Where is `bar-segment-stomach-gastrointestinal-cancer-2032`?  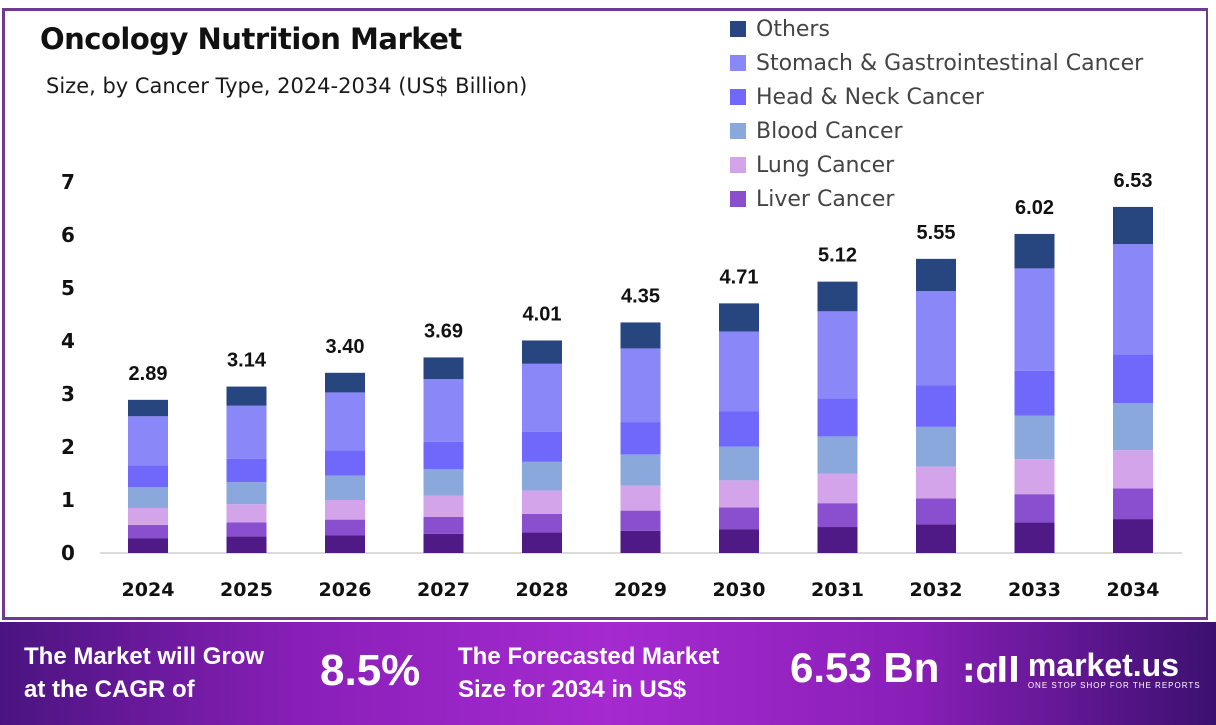 bar-segment-stomach-gastrointestinal-cancer-2032 is located at coordinates (936, 338).